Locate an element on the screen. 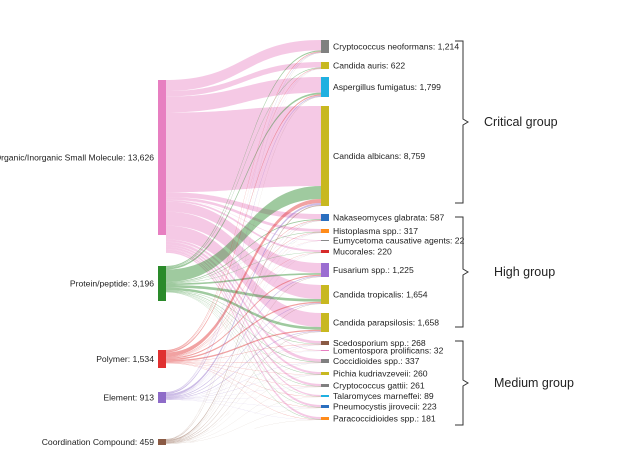 This screenshot has height=463, width=624. link-element-to-fusarium-spp is located at coordinates (243, 336).